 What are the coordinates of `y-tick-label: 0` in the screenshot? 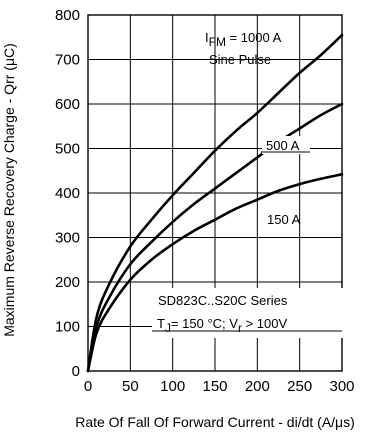 It's located at (76, 371).